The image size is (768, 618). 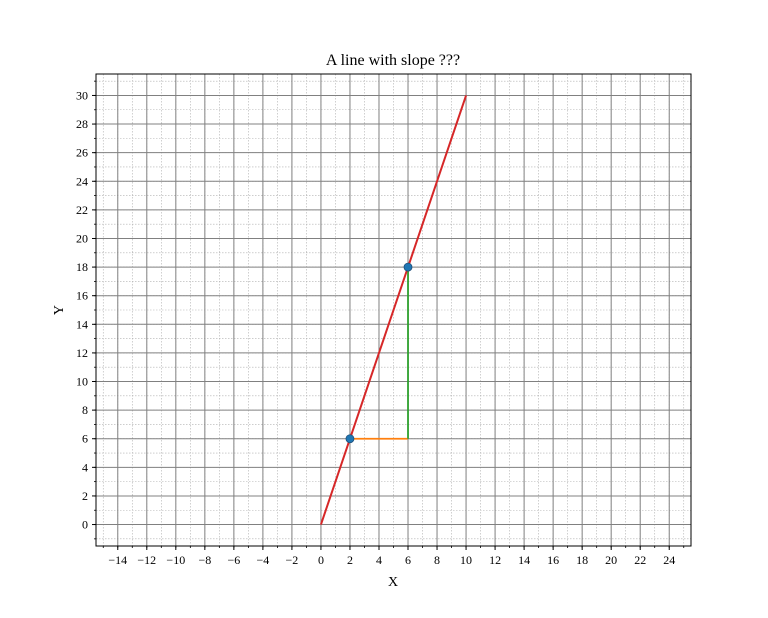 I want to click on y-tick-label: 6, so click(x=85, y=439).